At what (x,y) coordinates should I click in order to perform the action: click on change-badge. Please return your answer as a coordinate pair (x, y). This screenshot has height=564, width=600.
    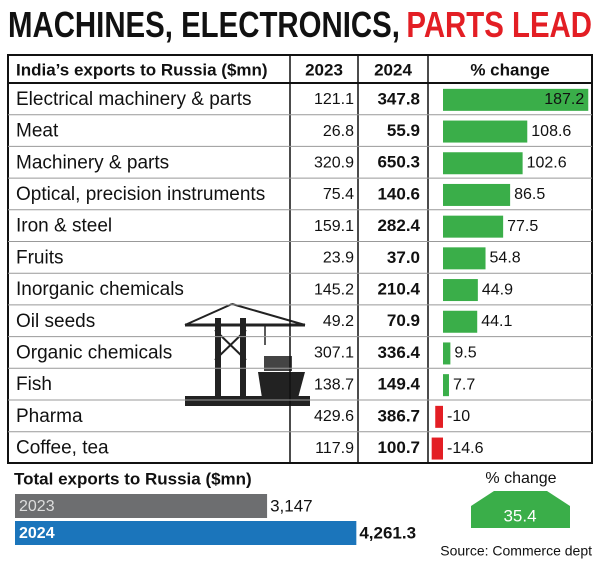
    Looking at the image, I should click on (520, 509).